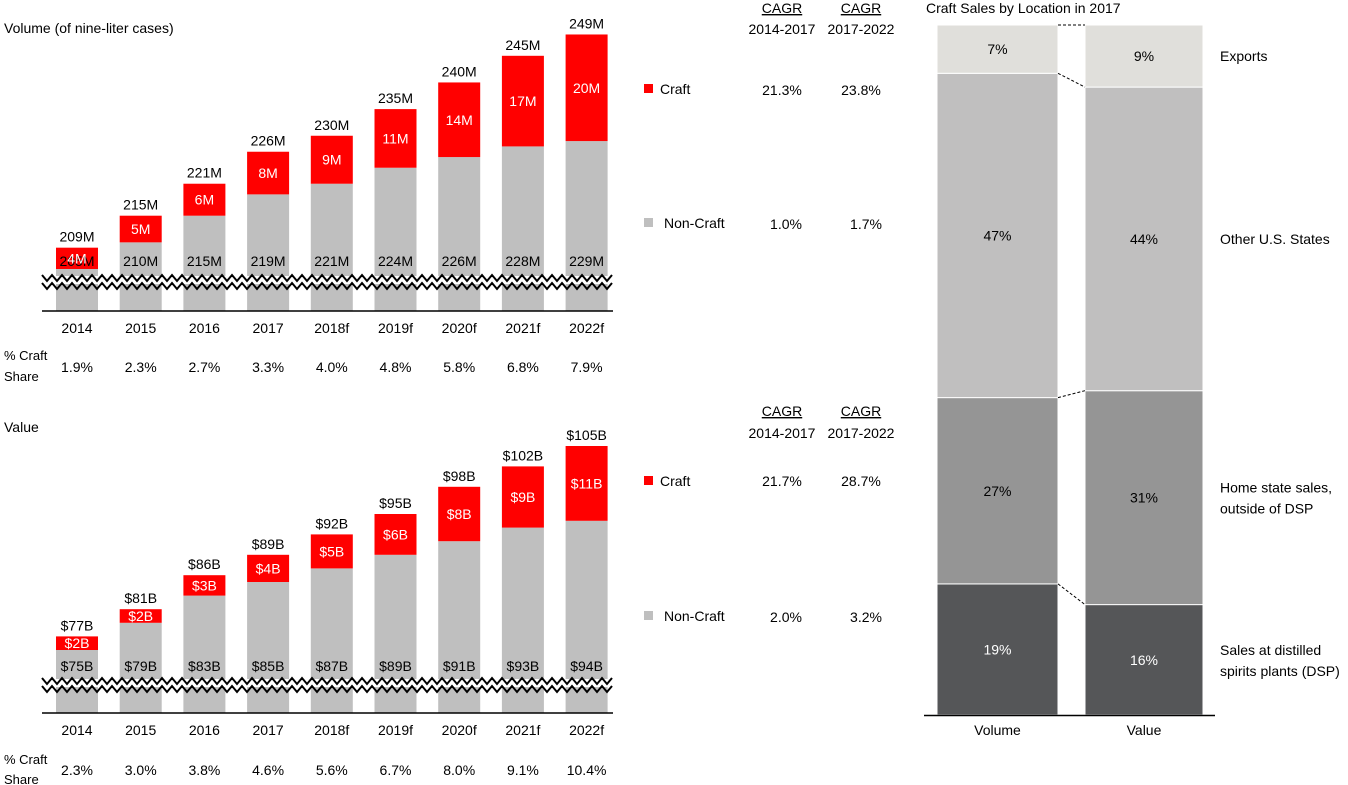 The height and width of the screenshot is (785, 1348). Describe the element at coordinates (459, 476) in the screenshot. I see `total-value-label: $98B` at that location.